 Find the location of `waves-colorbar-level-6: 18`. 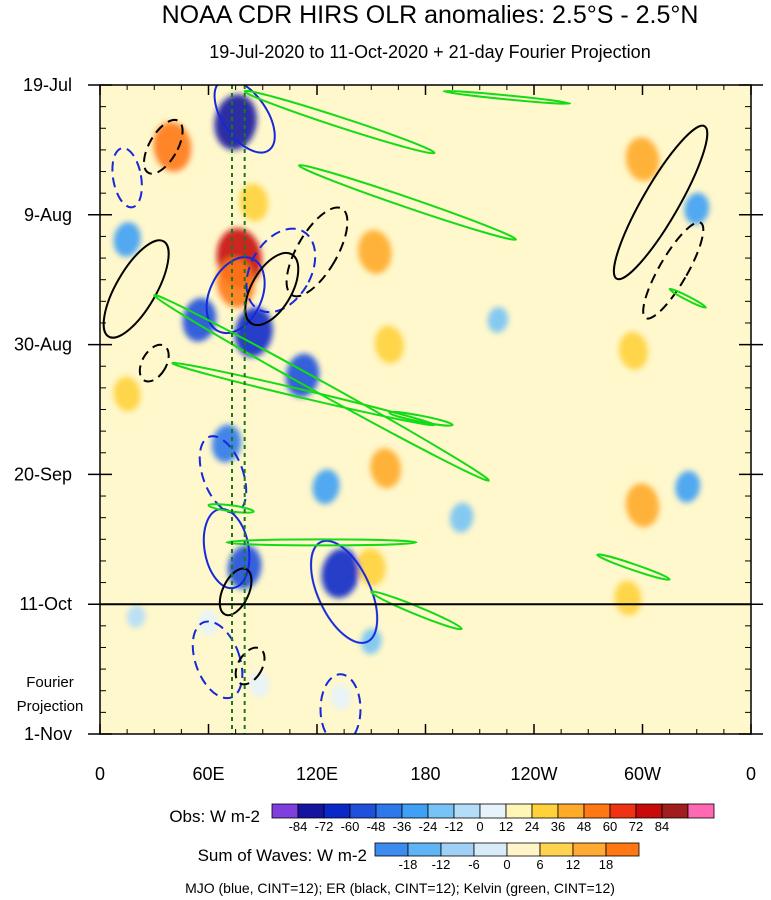

waves-colorbar-level-6: 18 is located at coordinates (606, 864).